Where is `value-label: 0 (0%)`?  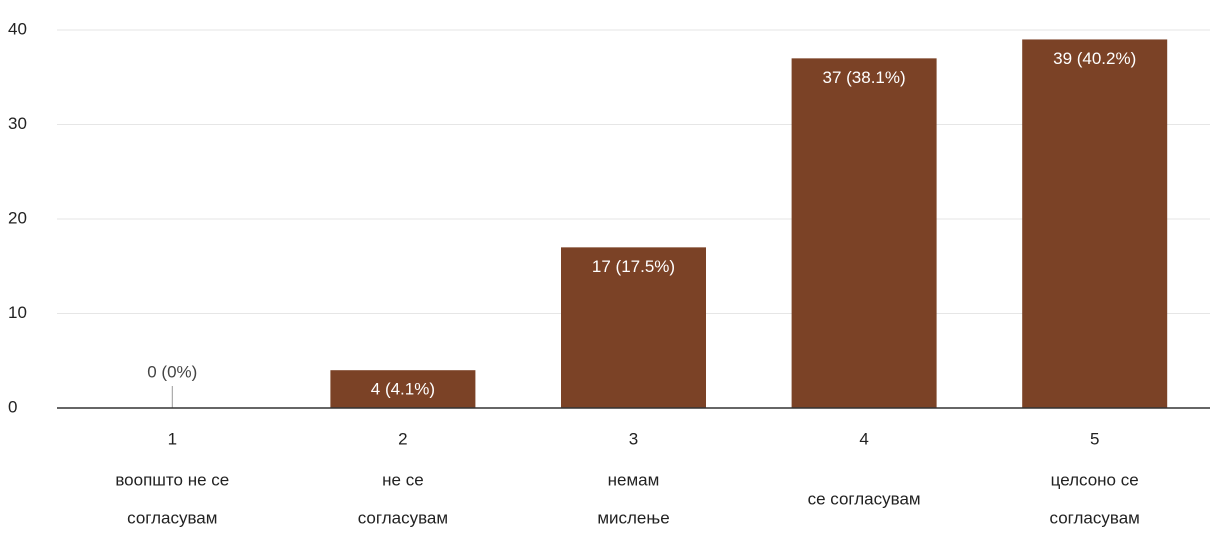
value-label: 0 (0%) is located at coordinates (172, 371).